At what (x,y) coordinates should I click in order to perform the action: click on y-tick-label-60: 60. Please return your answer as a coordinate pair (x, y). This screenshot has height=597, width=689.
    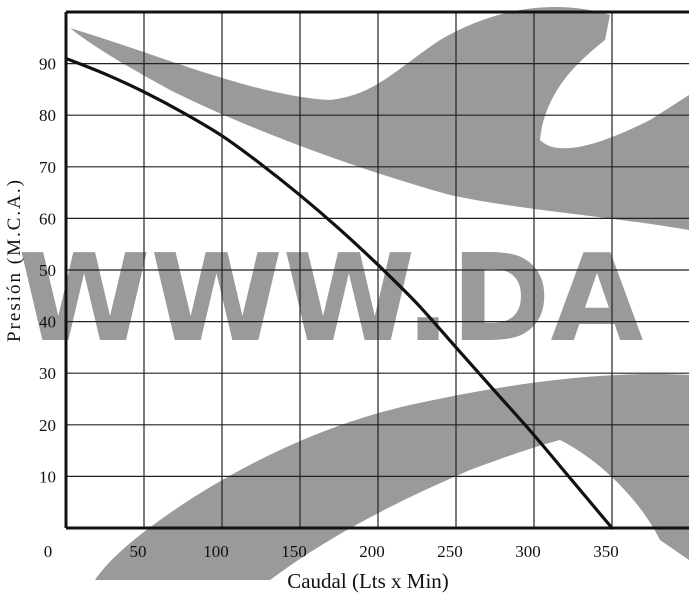
    Looking at the image, I should click on (47, 218).